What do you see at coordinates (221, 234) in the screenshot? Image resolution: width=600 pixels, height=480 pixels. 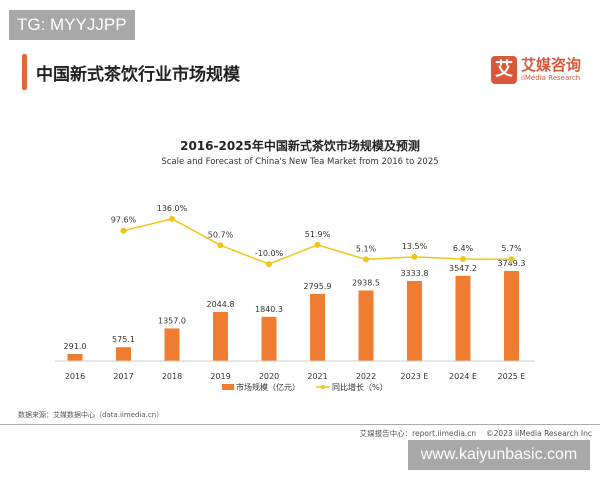 I see `line-label: 50.7%` at bounding box center [221, 234].